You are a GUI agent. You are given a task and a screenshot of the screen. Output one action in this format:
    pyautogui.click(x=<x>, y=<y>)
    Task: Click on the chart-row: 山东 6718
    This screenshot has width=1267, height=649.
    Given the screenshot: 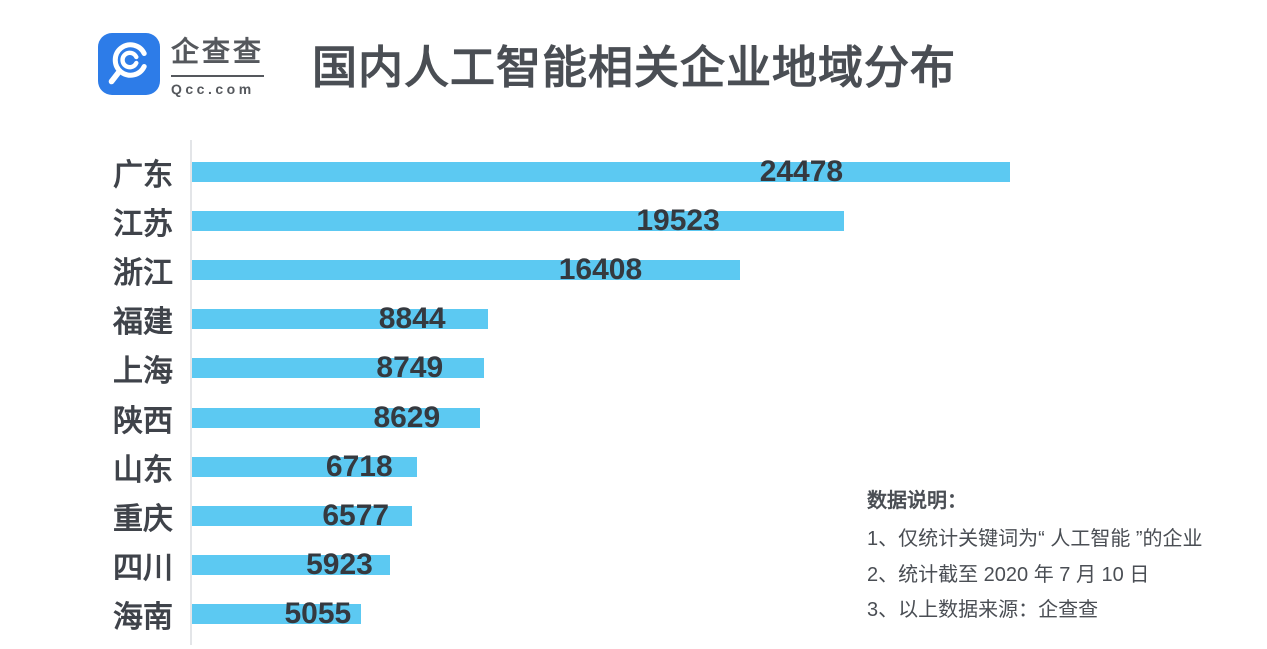 What is the action you would take?
    pyautogui.click(x=559, y=466)
    